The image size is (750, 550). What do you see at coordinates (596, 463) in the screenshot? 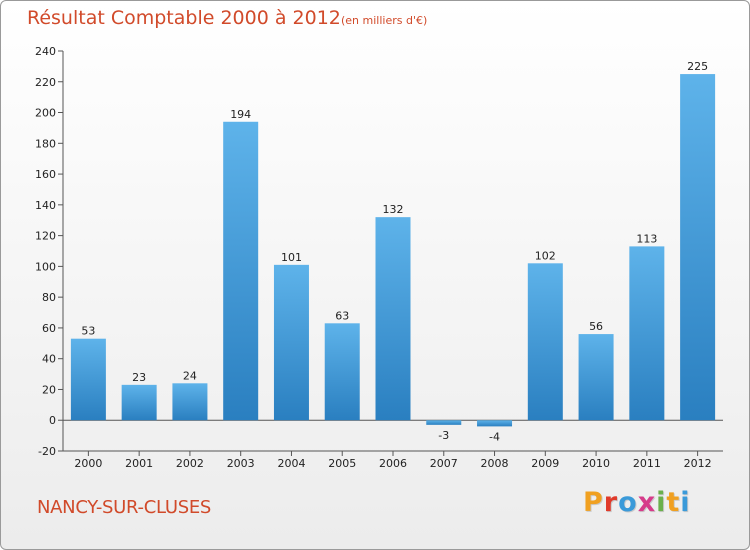
I see `x-tick-label: 2010` at bounding box center [596, 463].